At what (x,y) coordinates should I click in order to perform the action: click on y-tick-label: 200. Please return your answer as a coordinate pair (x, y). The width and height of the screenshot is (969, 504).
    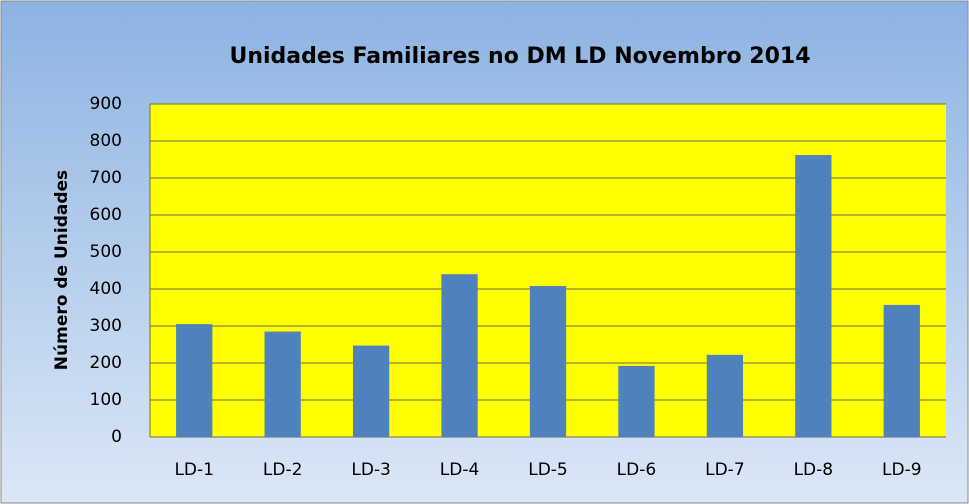
    Looking at the image, I should click on (106, 363).